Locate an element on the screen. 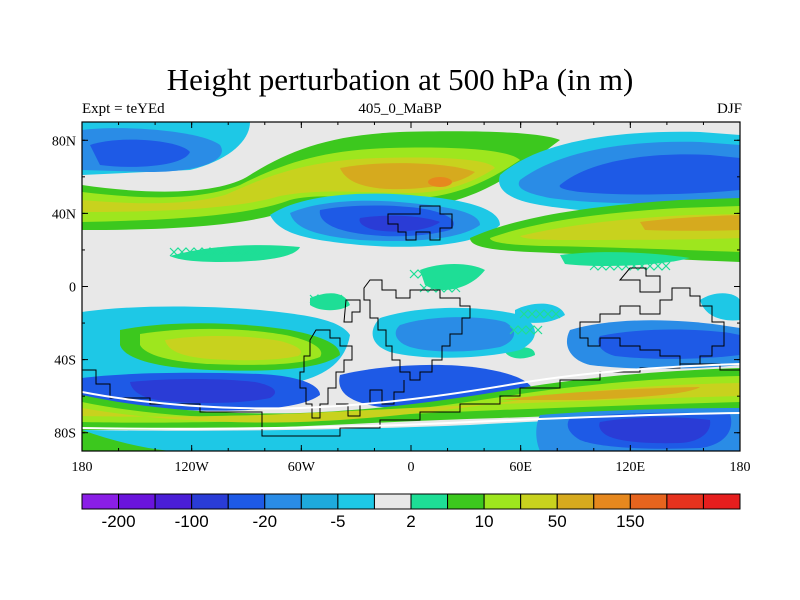 This screenshot has width=800, height=600. contour-sp-green-w is located at coordinates (126, 440).